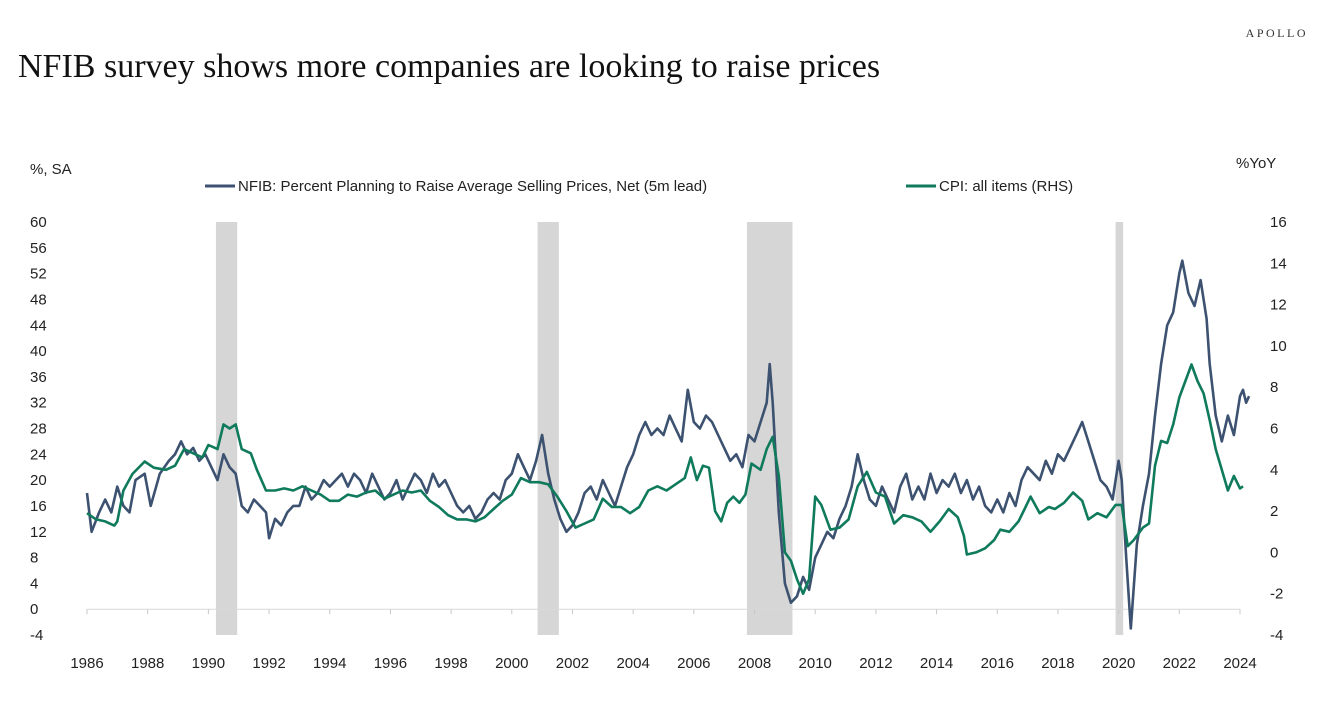 Image resolution: width=1342 pixels, height=706 pixels. Describe the element at coordinates (86, 663) in the screenshot. I see `x-tick-label: 1986` at that location.